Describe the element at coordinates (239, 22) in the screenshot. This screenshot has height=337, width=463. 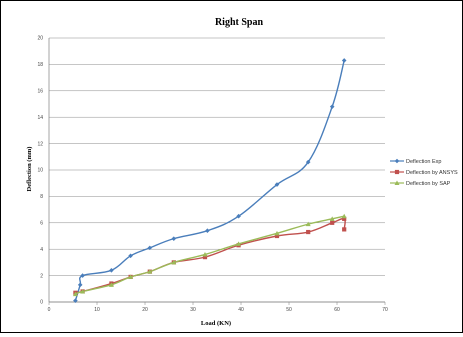
I see `chart-title: Right Span` at that location.